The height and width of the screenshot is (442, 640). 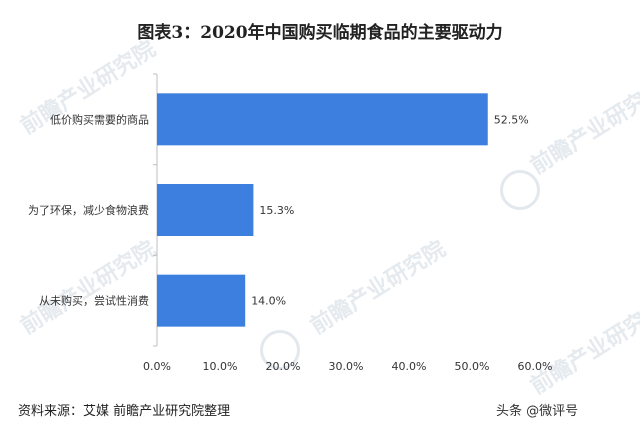 What do you see at coordinates (88, 210) in the screenshot?
I see `category-label: 为了环保，减少食物浪费` at bounding box center [88, 210].